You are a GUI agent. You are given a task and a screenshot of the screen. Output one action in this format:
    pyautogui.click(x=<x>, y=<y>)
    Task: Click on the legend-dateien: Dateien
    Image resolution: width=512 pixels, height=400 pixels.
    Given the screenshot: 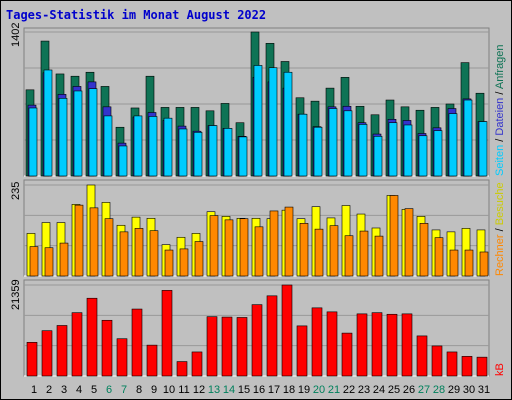 What is the action you would take?
    pyautogui.click(x=500, y=117)
    